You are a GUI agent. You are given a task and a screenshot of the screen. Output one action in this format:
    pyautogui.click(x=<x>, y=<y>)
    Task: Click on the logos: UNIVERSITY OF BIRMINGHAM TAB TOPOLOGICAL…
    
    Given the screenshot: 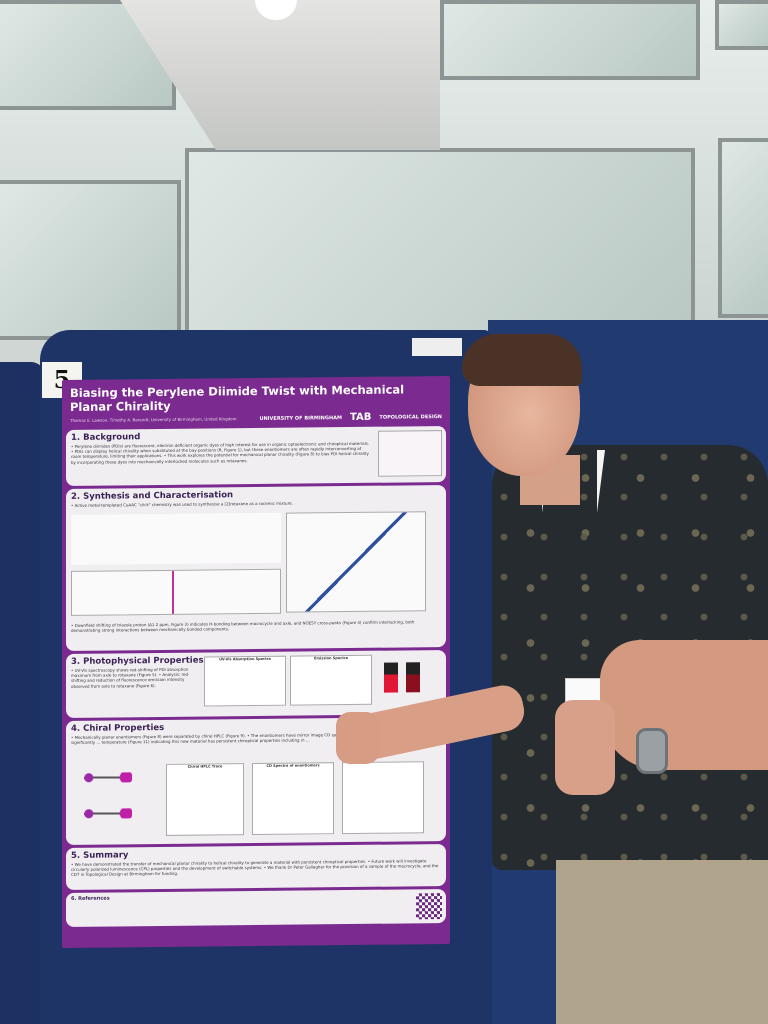 What is the action you would take?
    pyautogui.click(x=350, y=417)
    